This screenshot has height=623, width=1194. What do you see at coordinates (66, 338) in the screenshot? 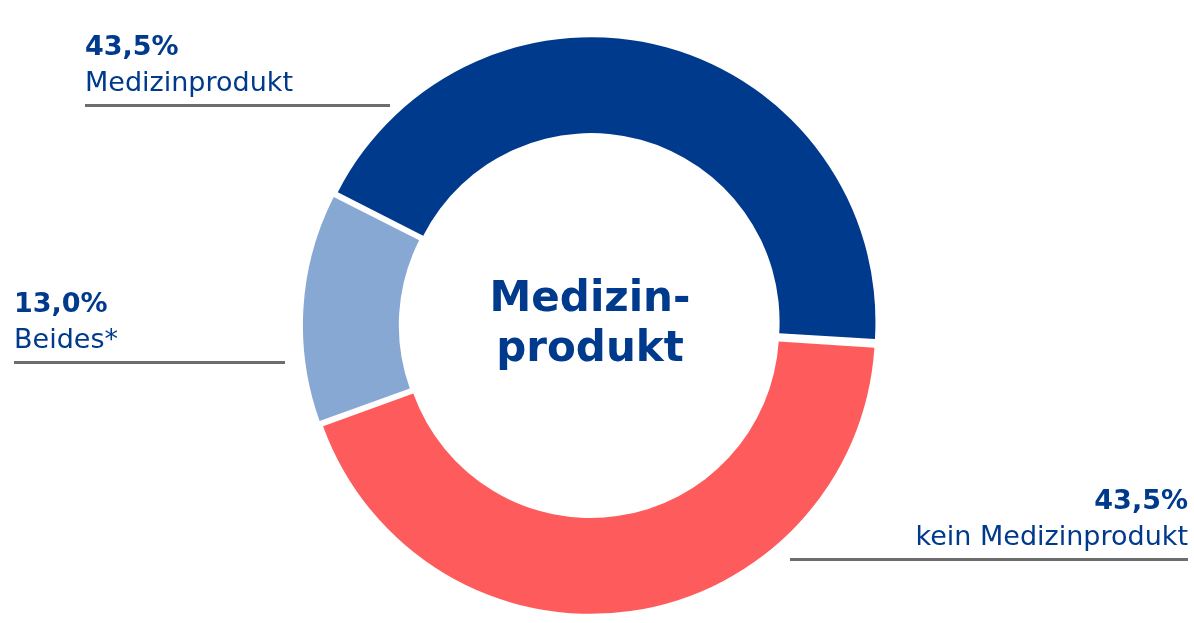
I see `slice-label: Beides*` at bounding box center [66, 338].